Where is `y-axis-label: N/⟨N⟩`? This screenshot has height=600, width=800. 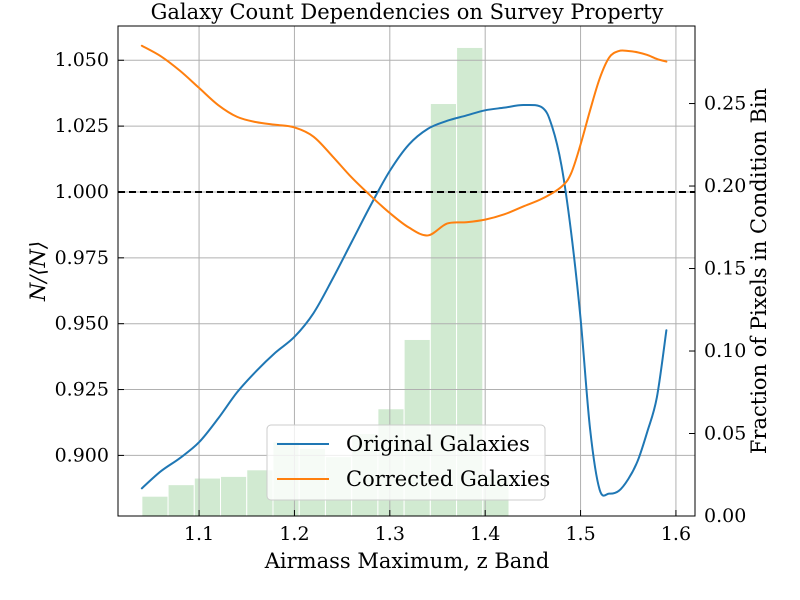 y-axis-label: N/⟨N⟩ is located at coordinates (38, 271).